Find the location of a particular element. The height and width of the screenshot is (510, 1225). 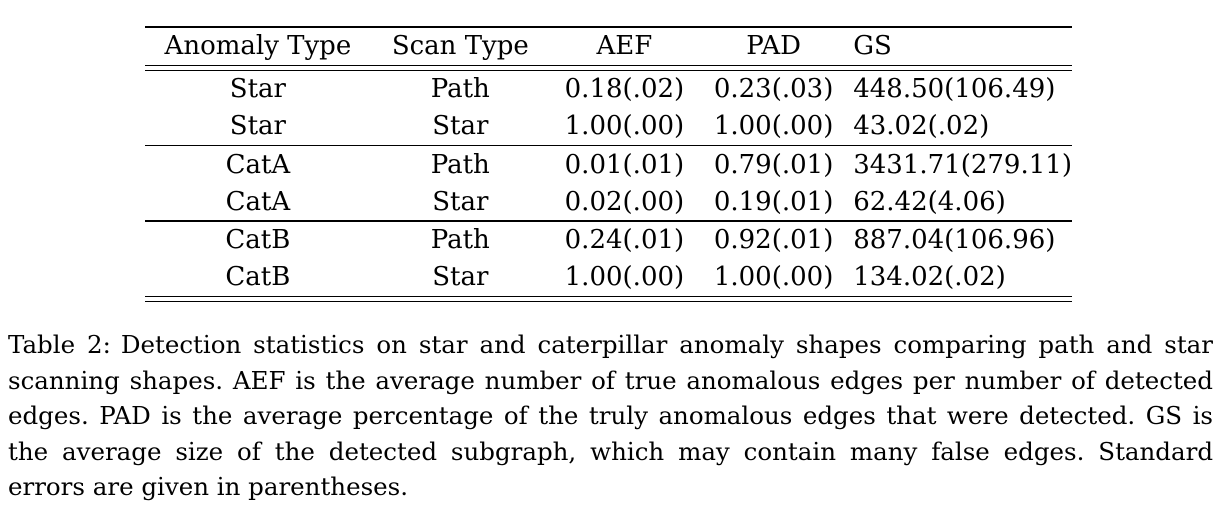

header-gs: GS is located at coordinates (872, 46).